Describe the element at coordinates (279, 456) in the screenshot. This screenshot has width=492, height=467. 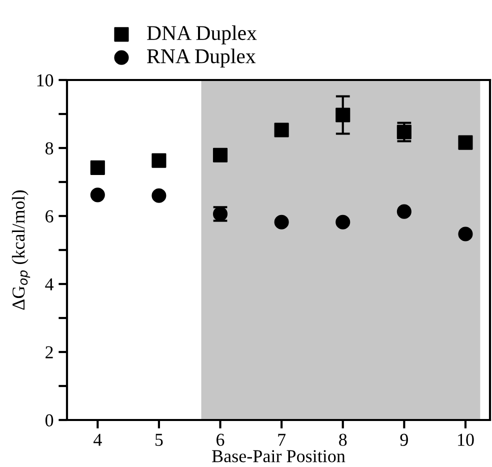
I see `x-axis-title: Base-Pair Position` at that location.